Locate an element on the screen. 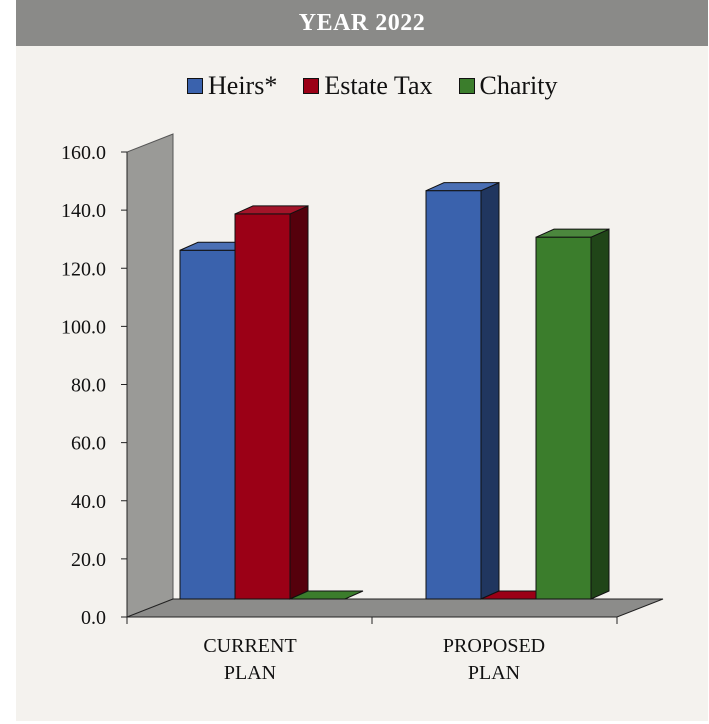 The height and width of the screenshot is (724, 709). legend-label-charity: Charity is located at coordinates (518, 85).